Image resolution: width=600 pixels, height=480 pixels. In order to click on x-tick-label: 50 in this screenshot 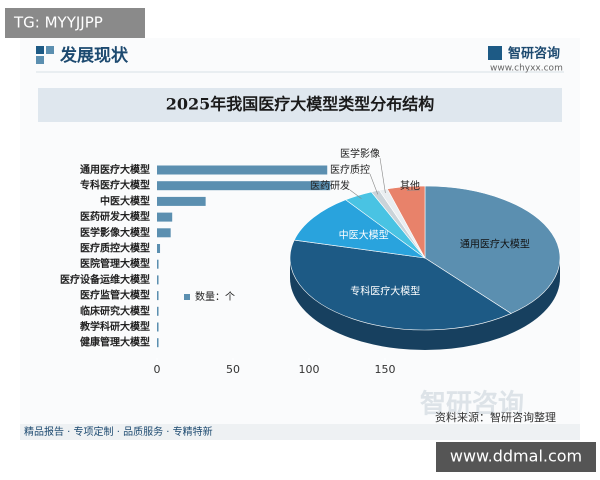, I will do `click(233, 369)`.